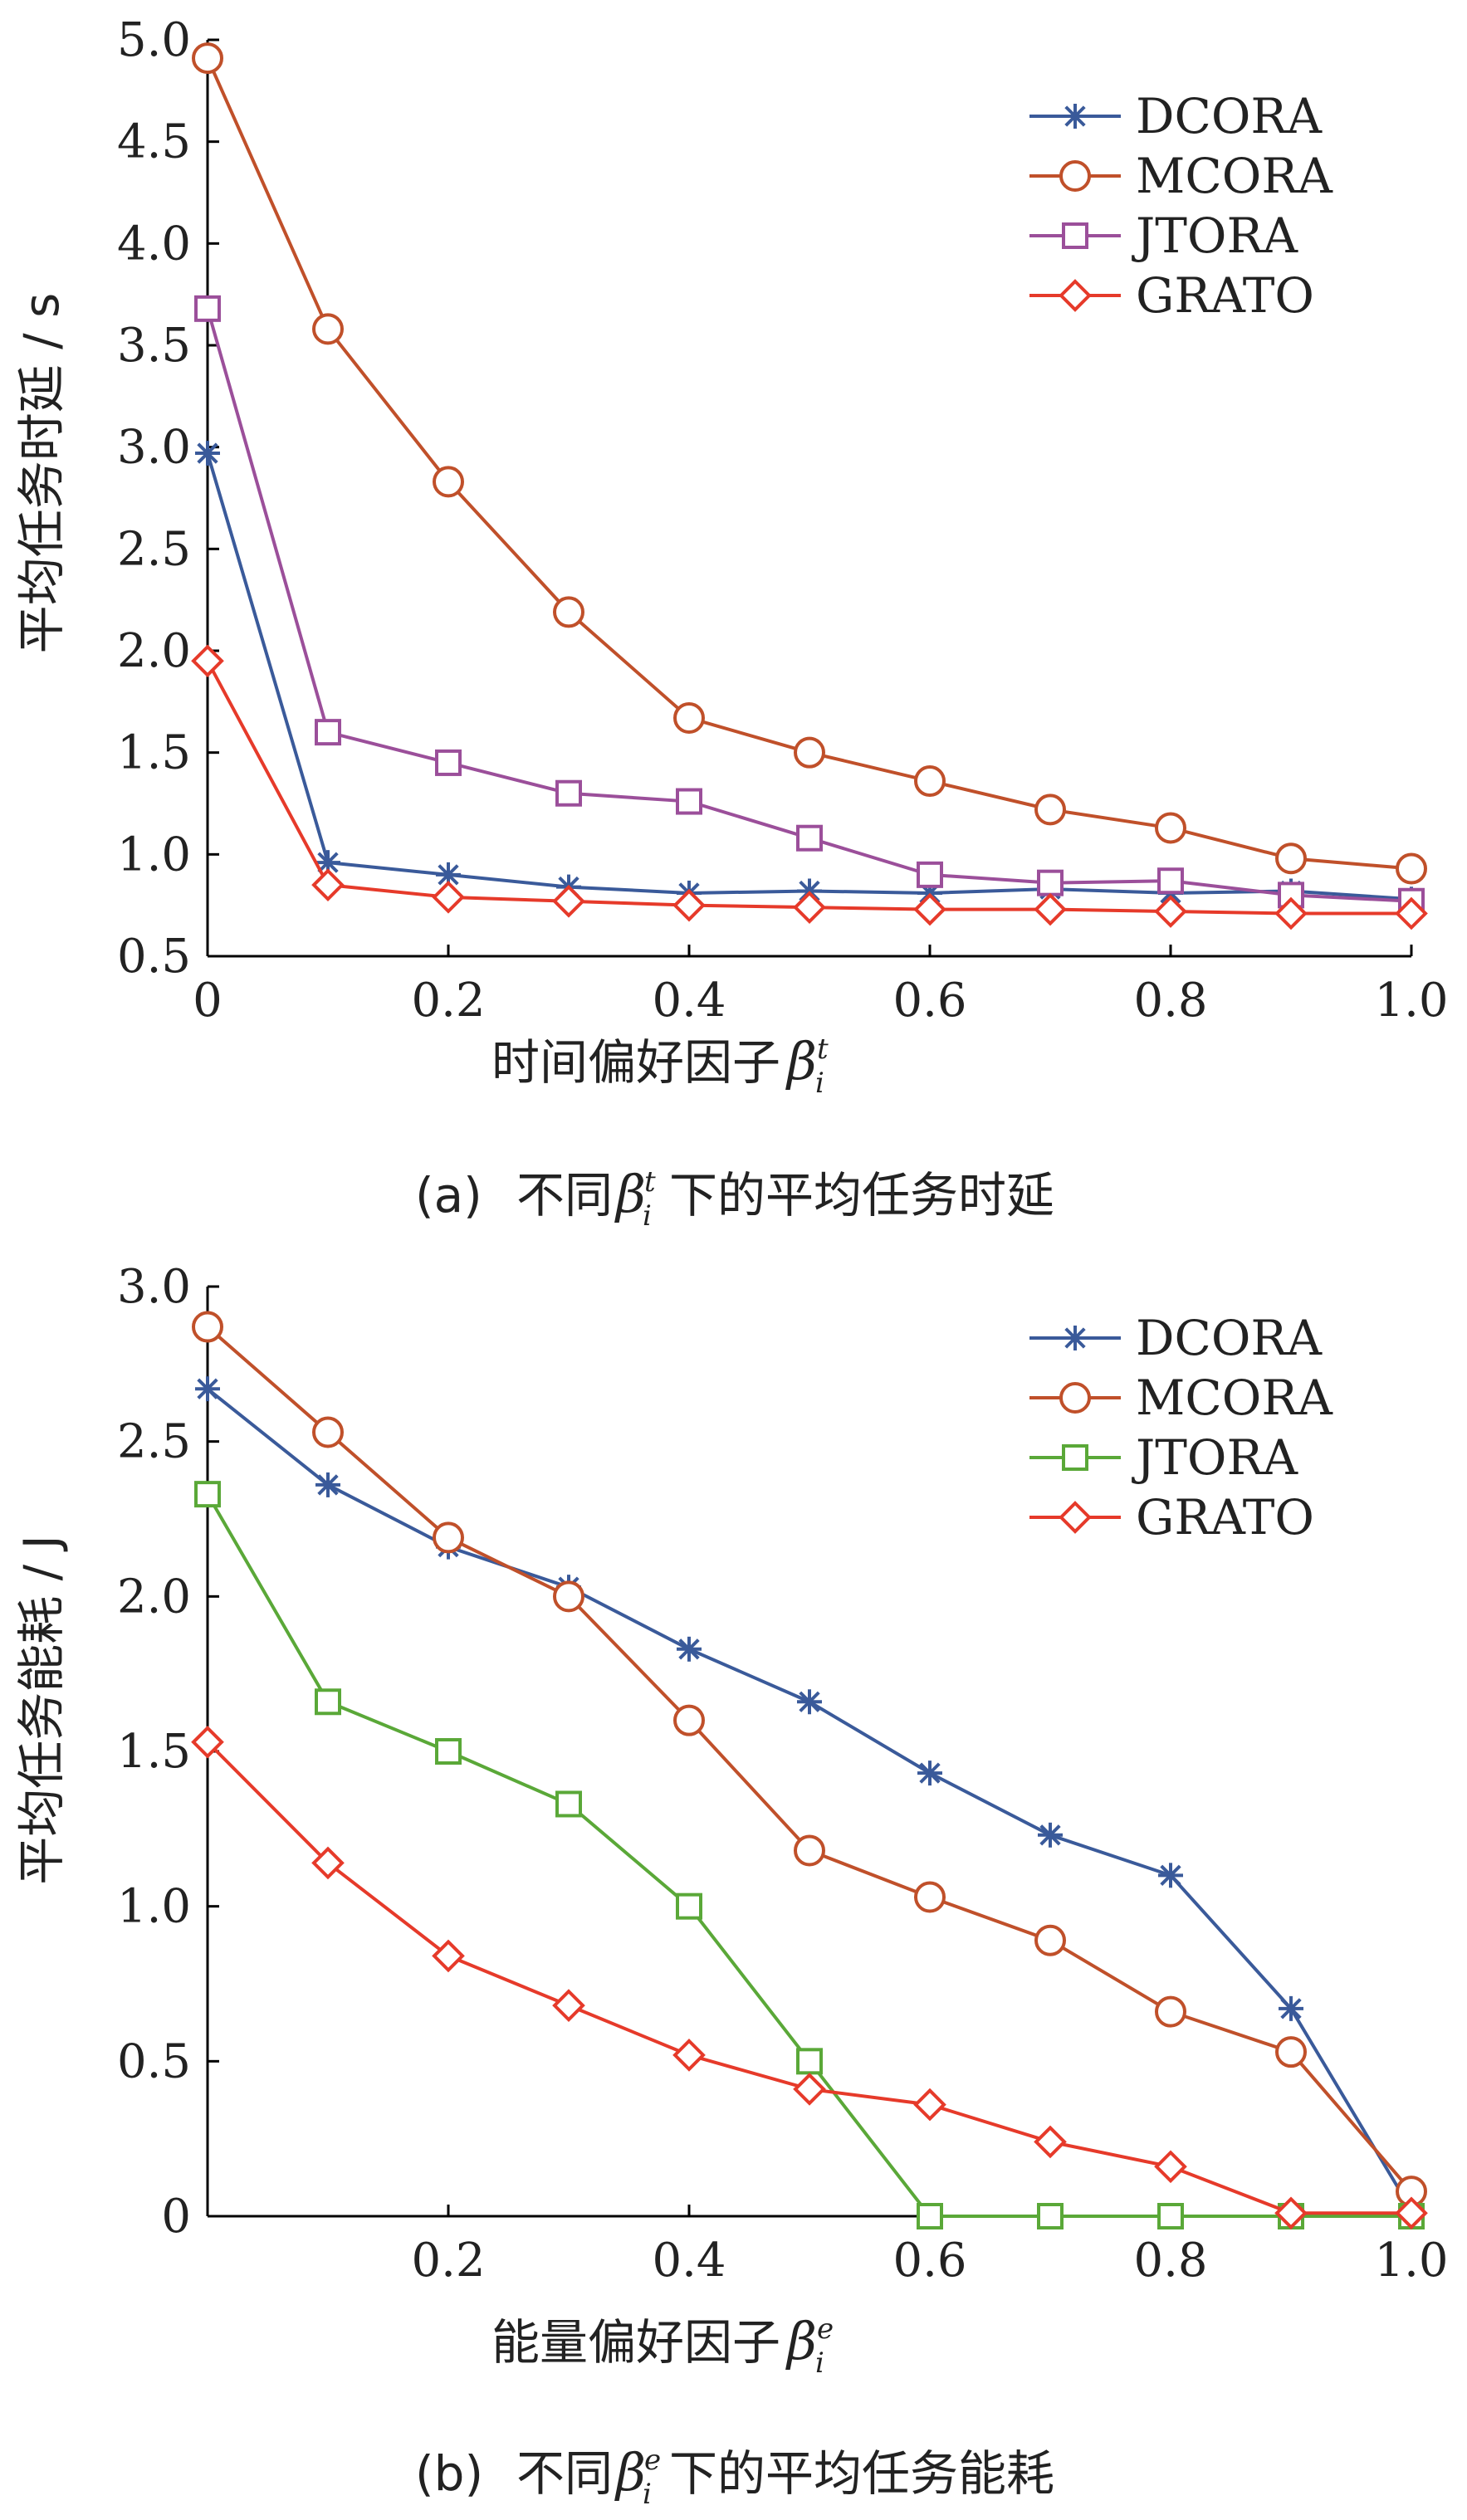 This screenshot has width=1467, height=2520. Describe the element at coordinates (154, 1442) in the screenshot. I see `panel-b-y-tick-label: 2.5` at that location.